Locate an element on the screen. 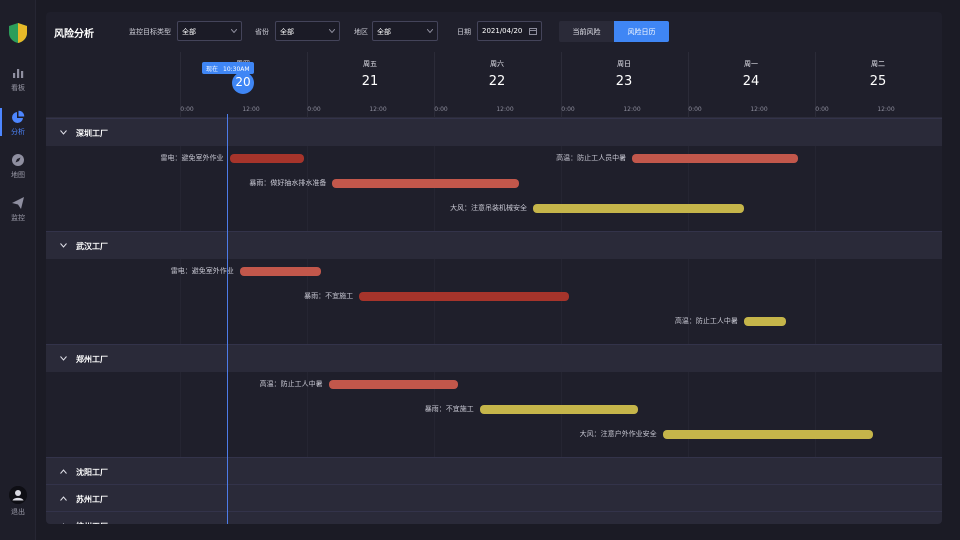 The height and width of the screenshot is (540, 960). group-header: 武汉工厂 is located at coordinates (494, 245).